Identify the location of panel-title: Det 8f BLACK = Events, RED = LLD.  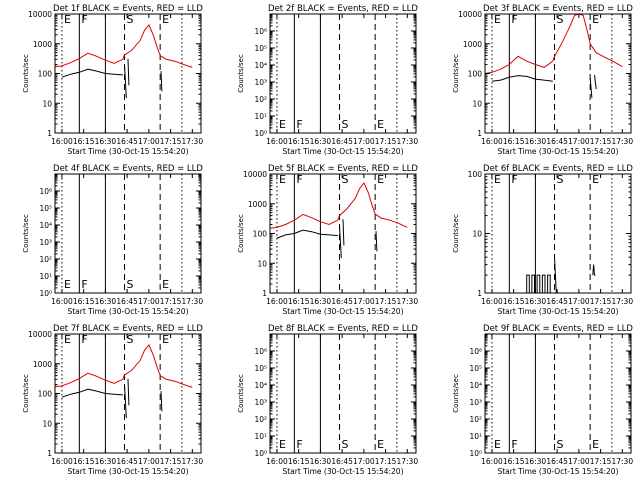
(343, 329).